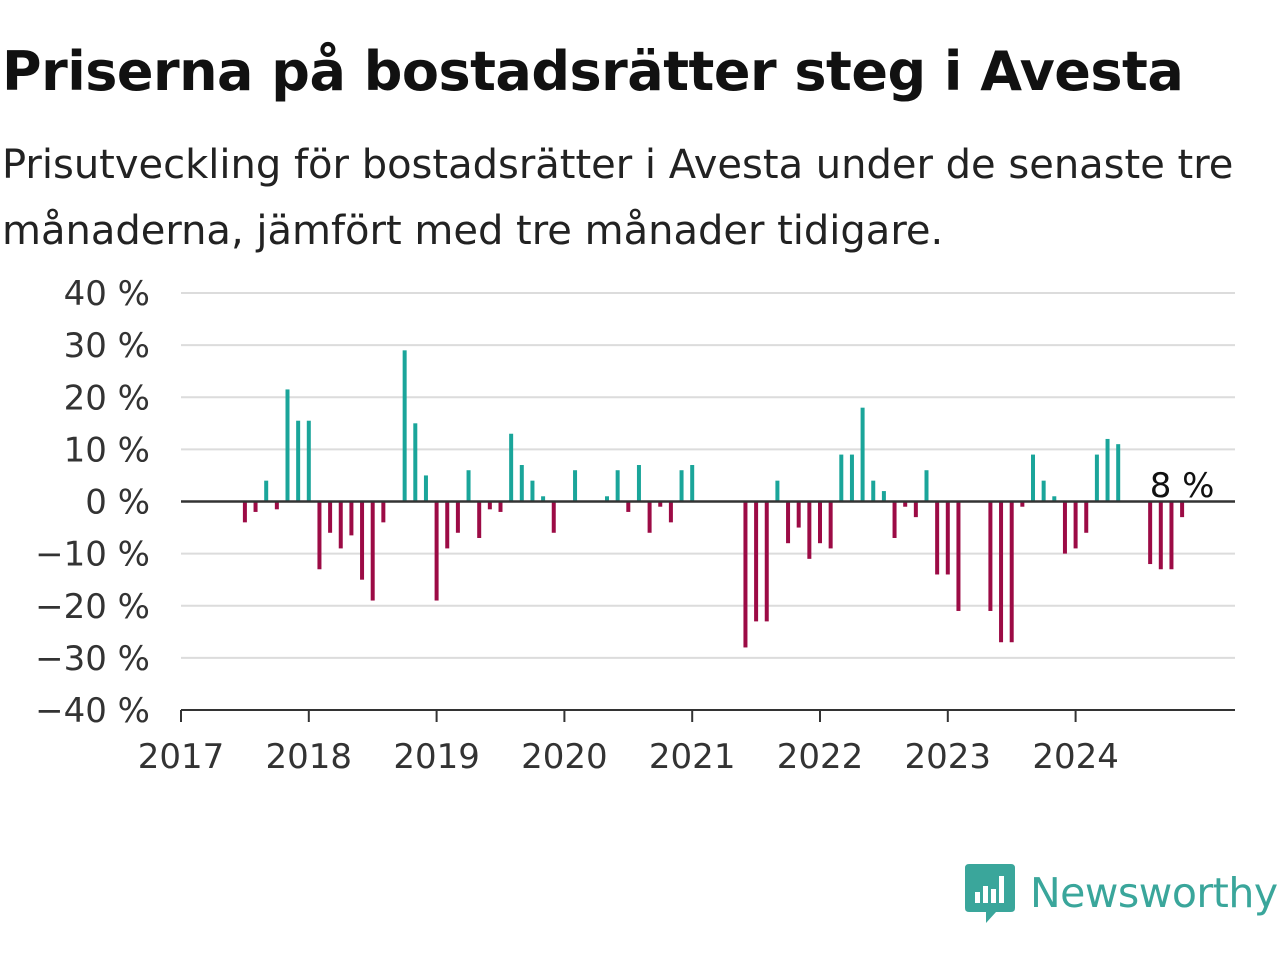 The height and width of the screenshot is (960, 1280). I want to click on x-tick-label: 2021, so click(692, 757).